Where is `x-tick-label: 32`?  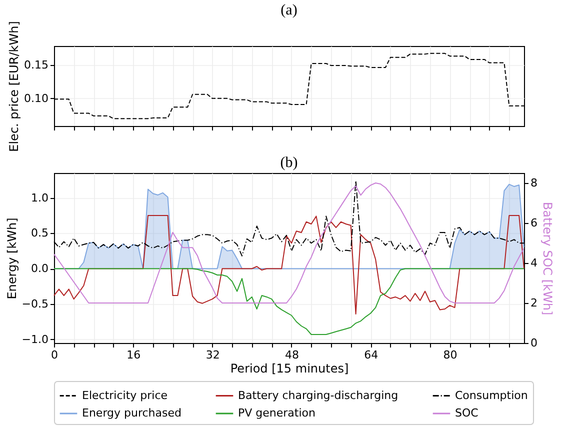
x-tick-label: 32 is located at coordinates (213, 355).